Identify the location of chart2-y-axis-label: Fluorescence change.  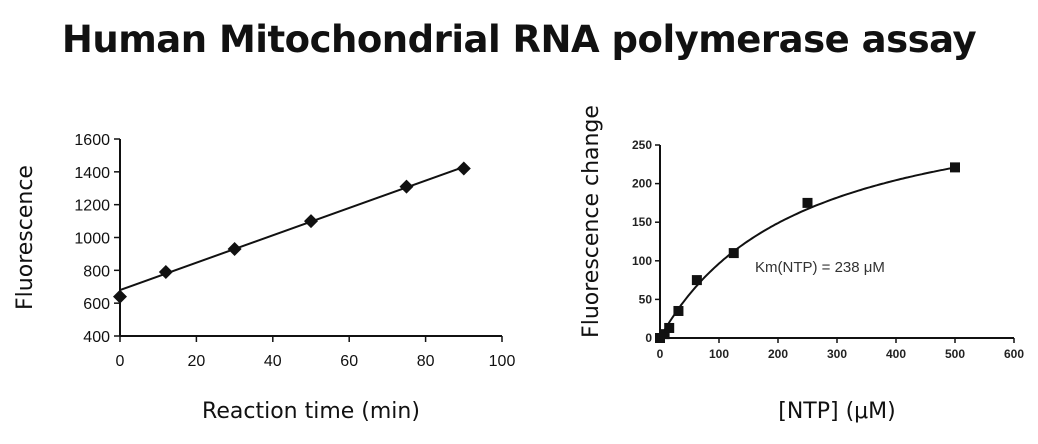
(591, 221).